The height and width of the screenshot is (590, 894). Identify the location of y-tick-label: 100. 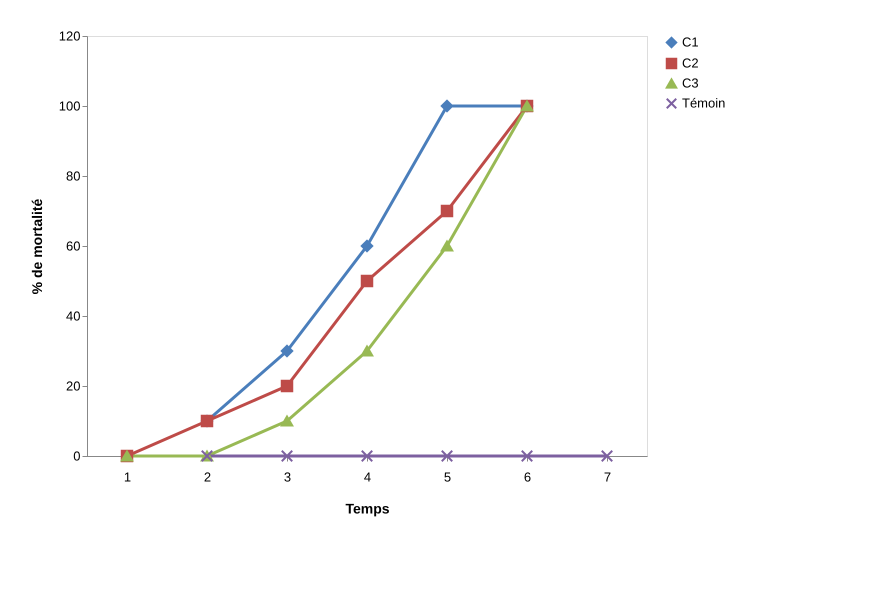
(69, 106).